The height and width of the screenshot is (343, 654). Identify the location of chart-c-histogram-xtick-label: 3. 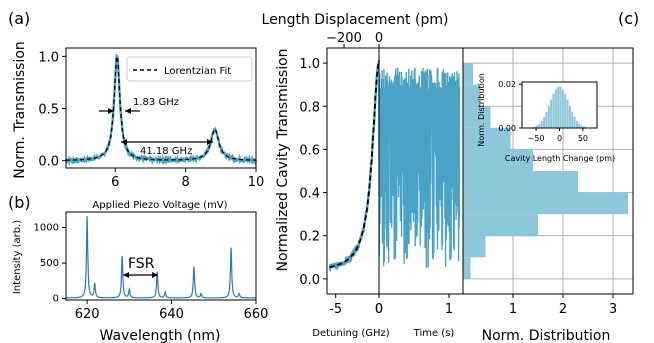
(613, 309).